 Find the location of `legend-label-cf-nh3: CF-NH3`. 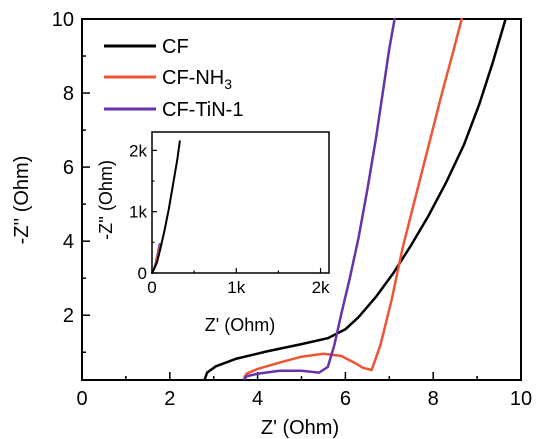

legend-label-cf-nh3: CF-NH3 is located at coordinates (197, 79).